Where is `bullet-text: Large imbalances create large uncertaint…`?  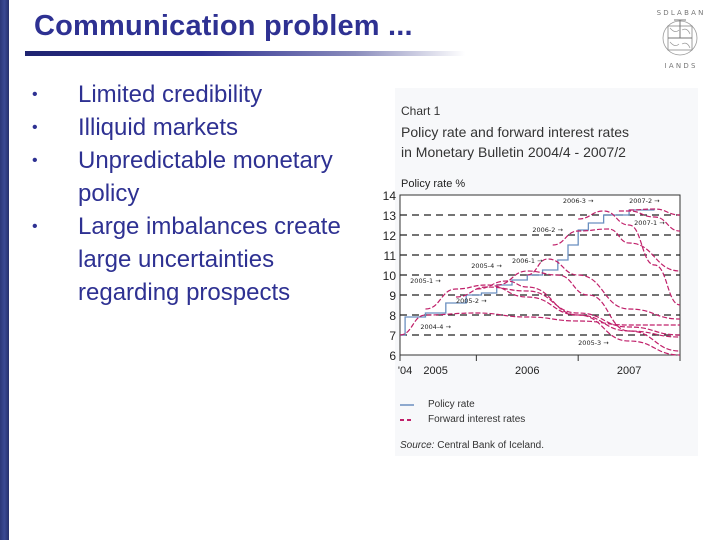 bullet-text: Large imbalances create large uncertaint… is located at coordinates (209, 259).